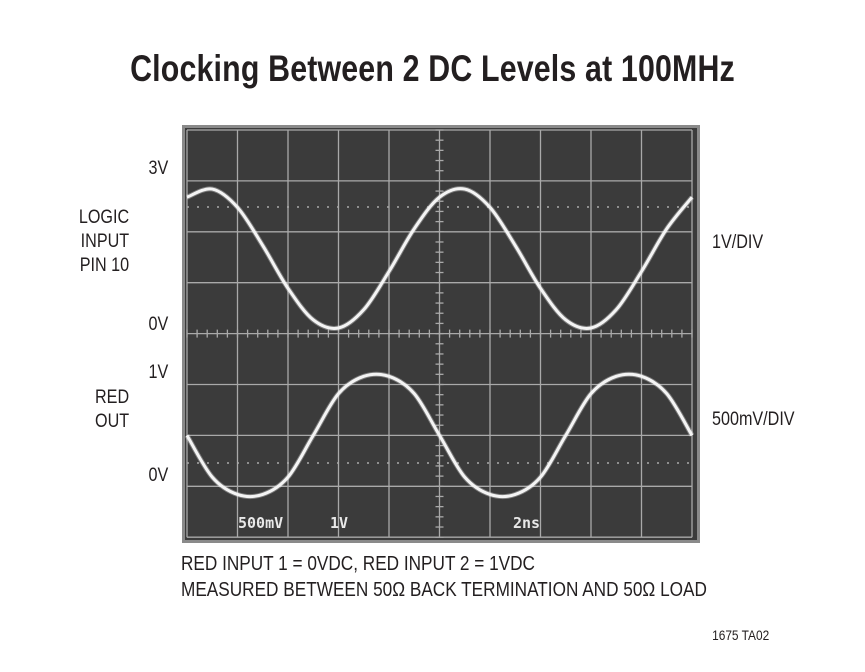 Image resolution: width=865 pixels, height=672 pixels. What do you see at coordinates (358, 564) in the screenshot?
I see `note-inputs: RED INPUT 1 = 0VDC, RED INPUT 2 = 1VDC` at bounding box center [358, 564].